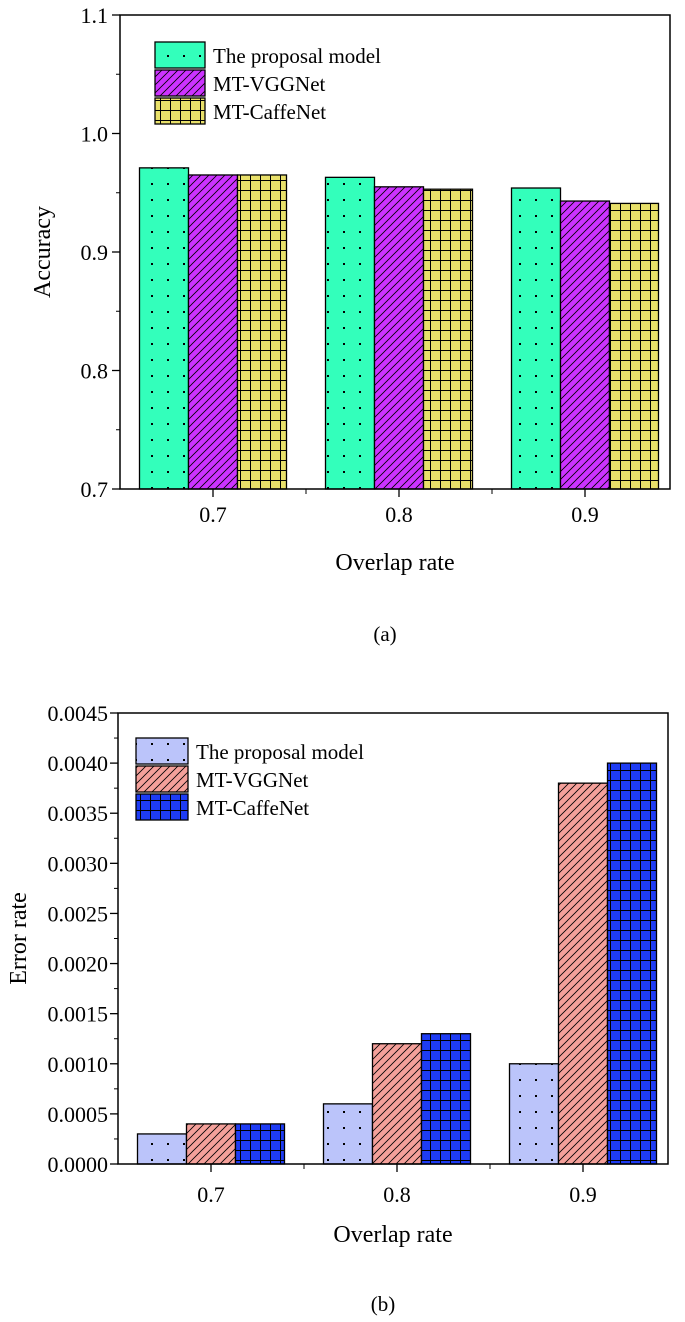 The image size is (685, 1322). I want to click on y-tick-label: 0.0010, so click(78, 1064).